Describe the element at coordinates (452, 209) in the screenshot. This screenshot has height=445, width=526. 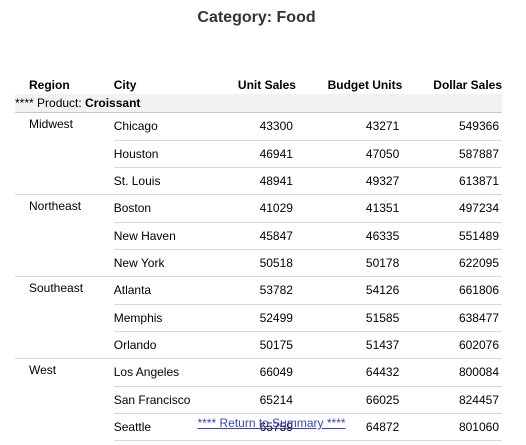
I see `dollar-sales-cell: 497234` at that location.